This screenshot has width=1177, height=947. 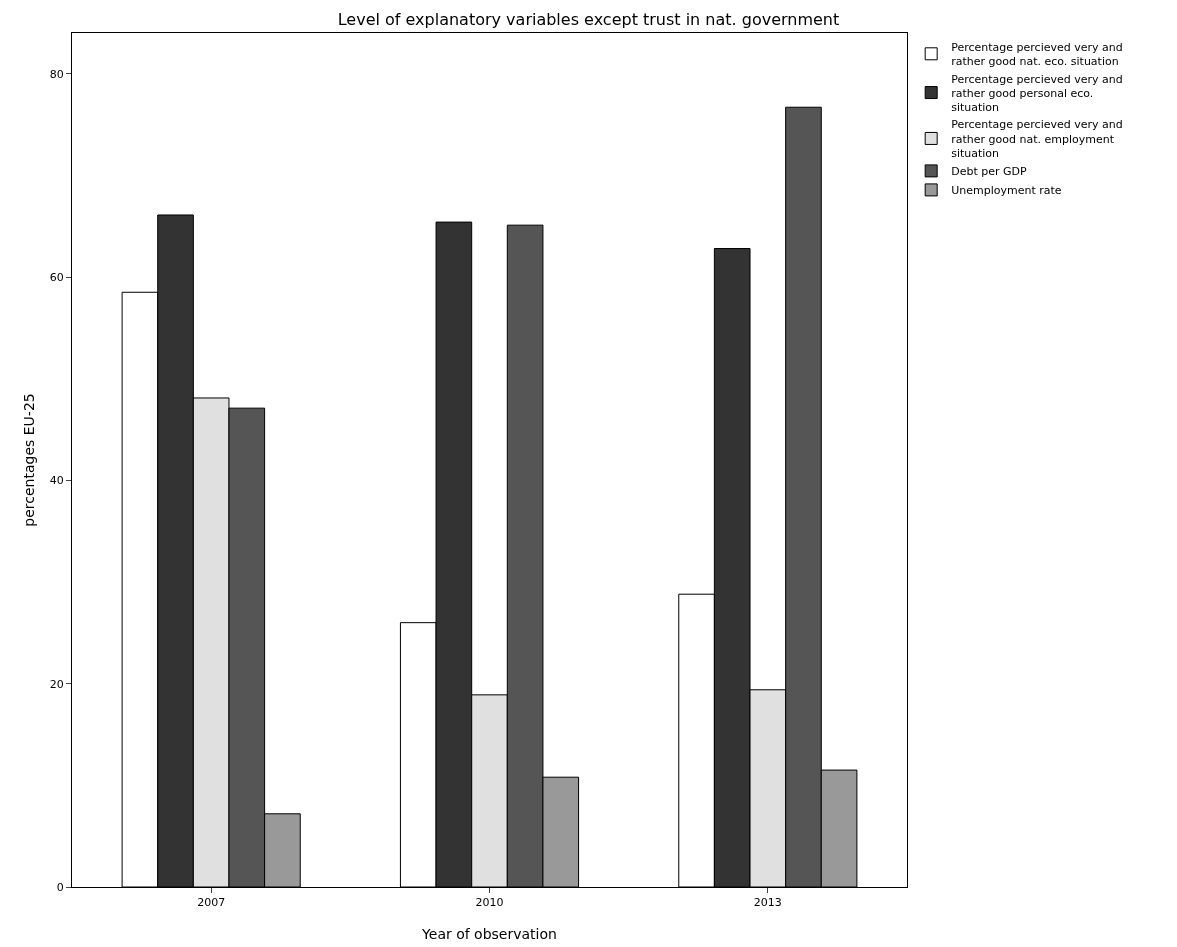 I want to click on chart-title: Level of explanatory variables except trust in nat. government, so click(x=588, y=20).